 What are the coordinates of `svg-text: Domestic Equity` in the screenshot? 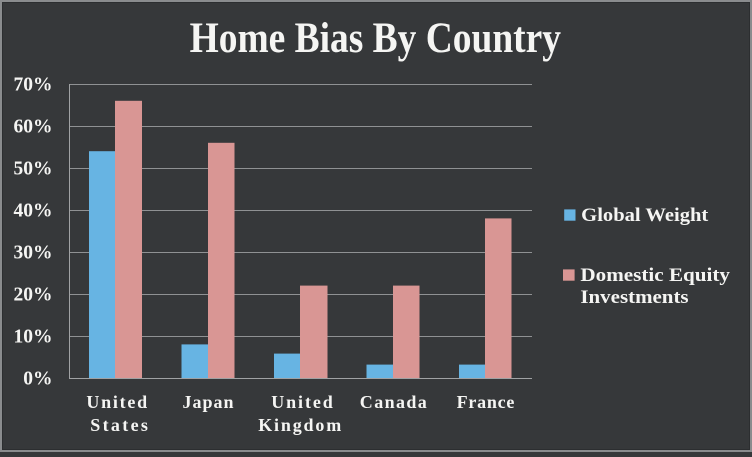 It's located at (655, 275).